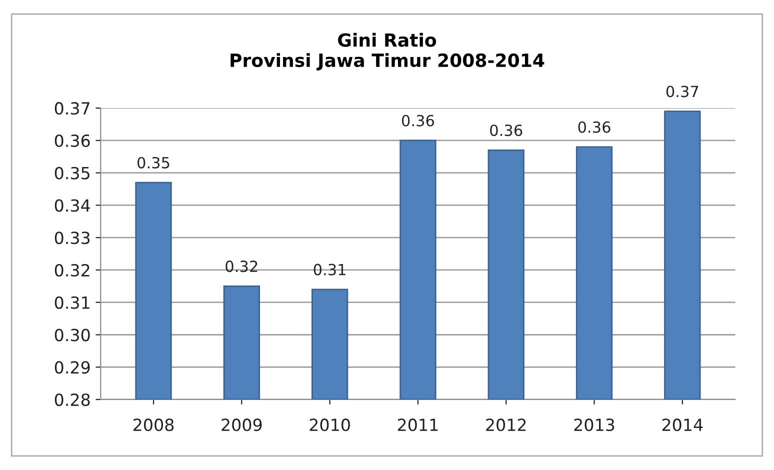 Image resolution: width=774 pixels, height=470 pixels. Describe the element at coordinates (72, 141) in the screenshot. I see `y-tick-label: 0.36` at that location.